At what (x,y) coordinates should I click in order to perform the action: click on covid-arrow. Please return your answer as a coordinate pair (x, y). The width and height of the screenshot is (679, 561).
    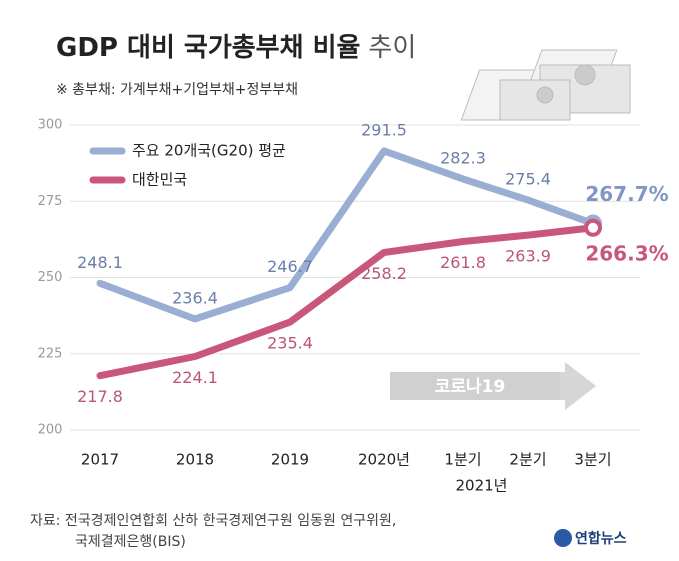
    Looking at the image, I should click on (493, 386).